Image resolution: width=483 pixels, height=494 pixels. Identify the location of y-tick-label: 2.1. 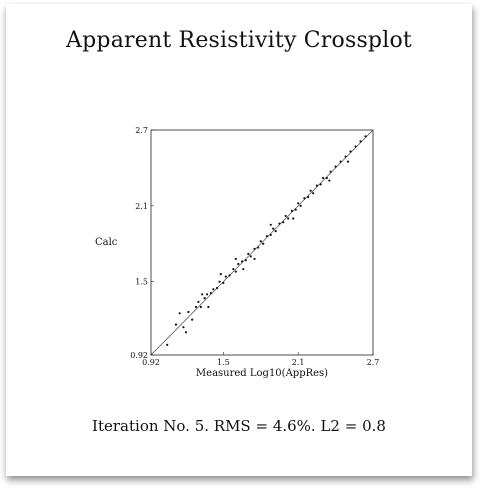
(141, 206).